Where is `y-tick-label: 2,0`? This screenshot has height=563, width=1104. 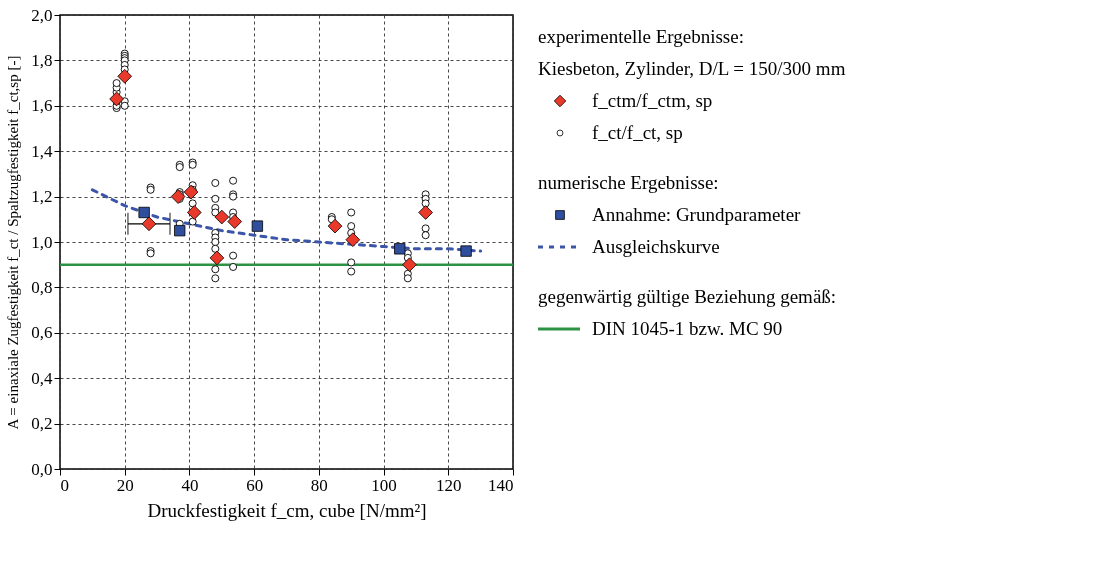
y-tick-label: 2,0 is located at coordinates (42, 15).